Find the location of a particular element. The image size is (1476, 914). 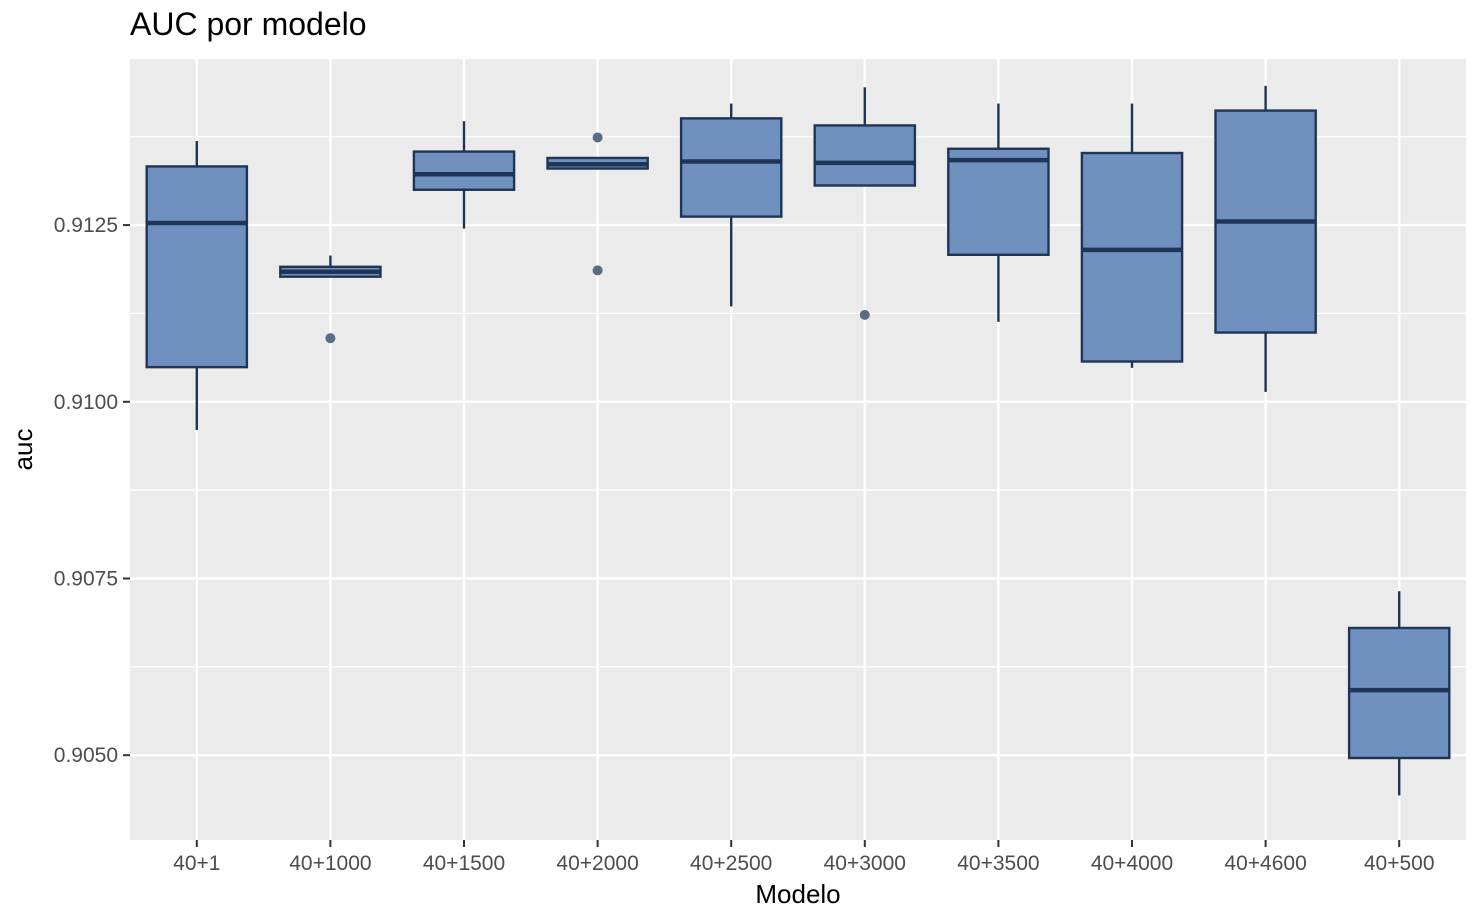

y-tick-label: 0.9100 is located at coordinates (86, 402).